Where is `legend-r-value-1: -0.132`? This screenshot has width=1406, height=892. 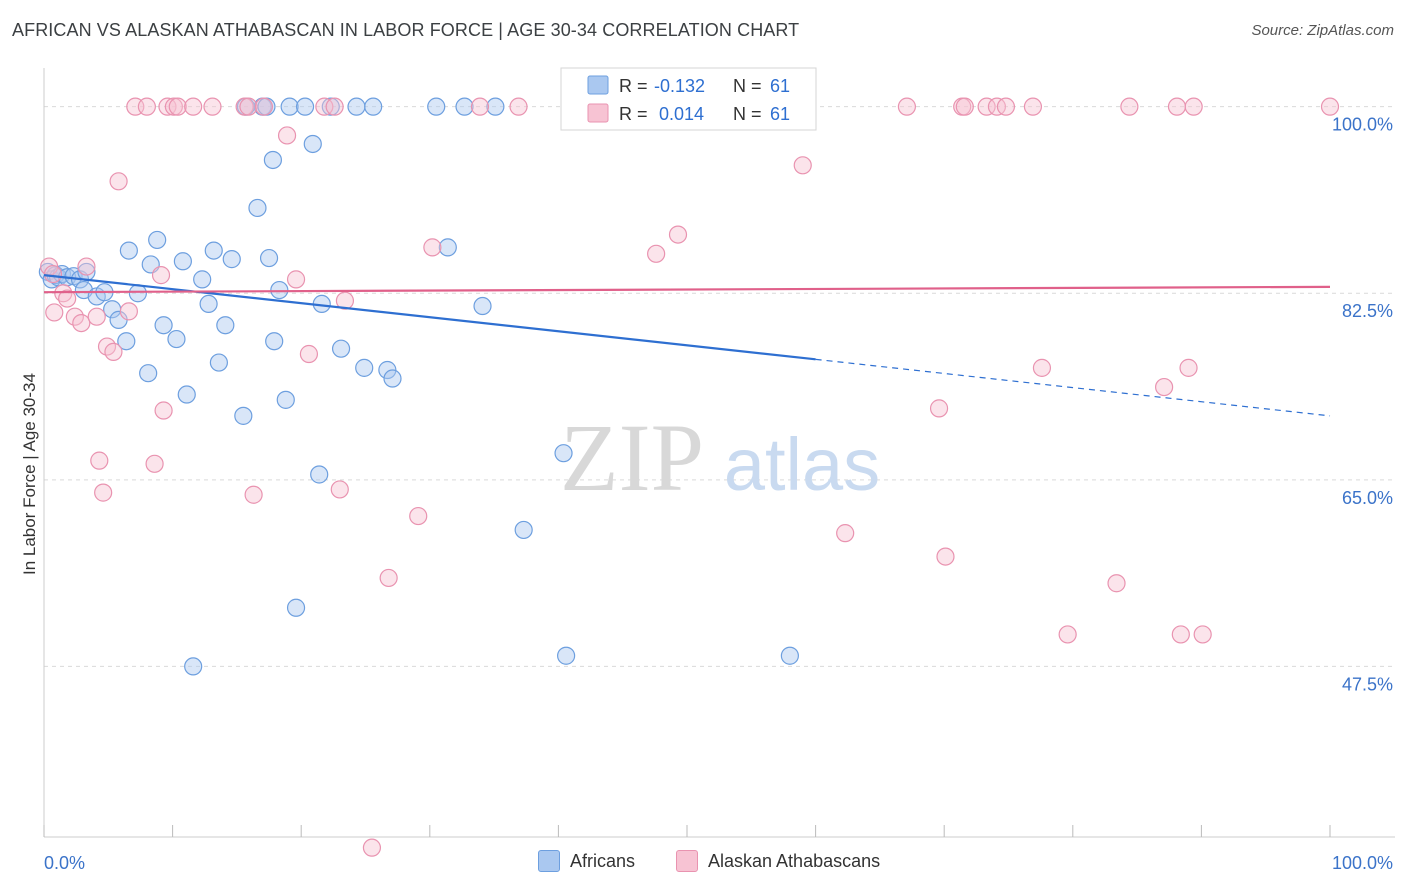 legend-r-value-1: -0.132 is located at coordinates (679, 86).